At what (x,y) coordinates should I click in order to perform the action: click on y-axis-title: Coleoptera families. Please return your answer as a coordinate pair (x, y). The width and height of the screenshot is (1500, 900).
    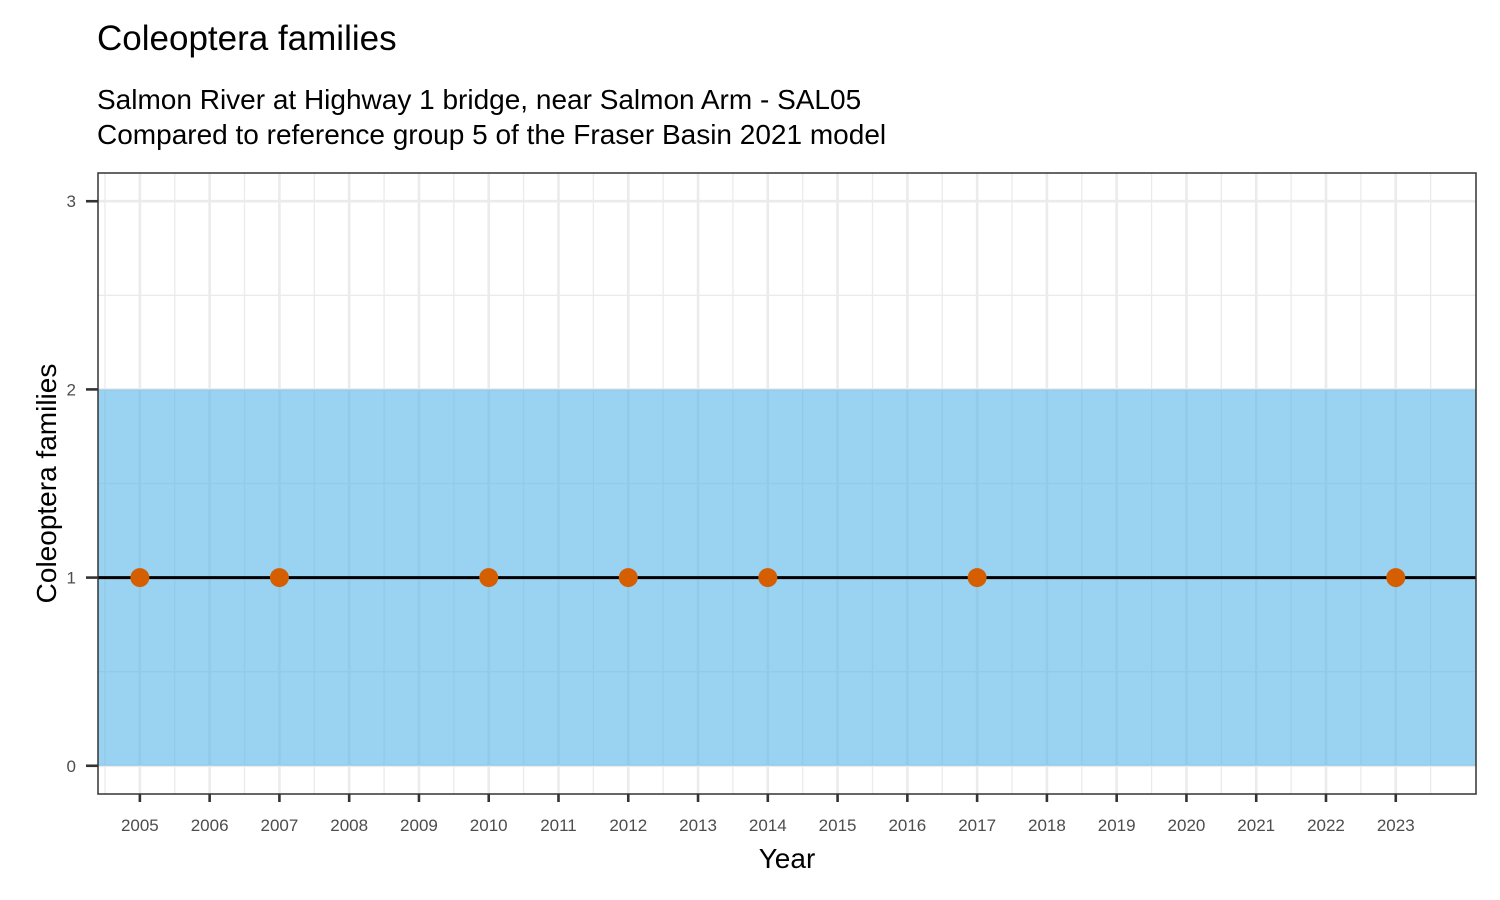
    Looking at the image, I should click on (46, 484).